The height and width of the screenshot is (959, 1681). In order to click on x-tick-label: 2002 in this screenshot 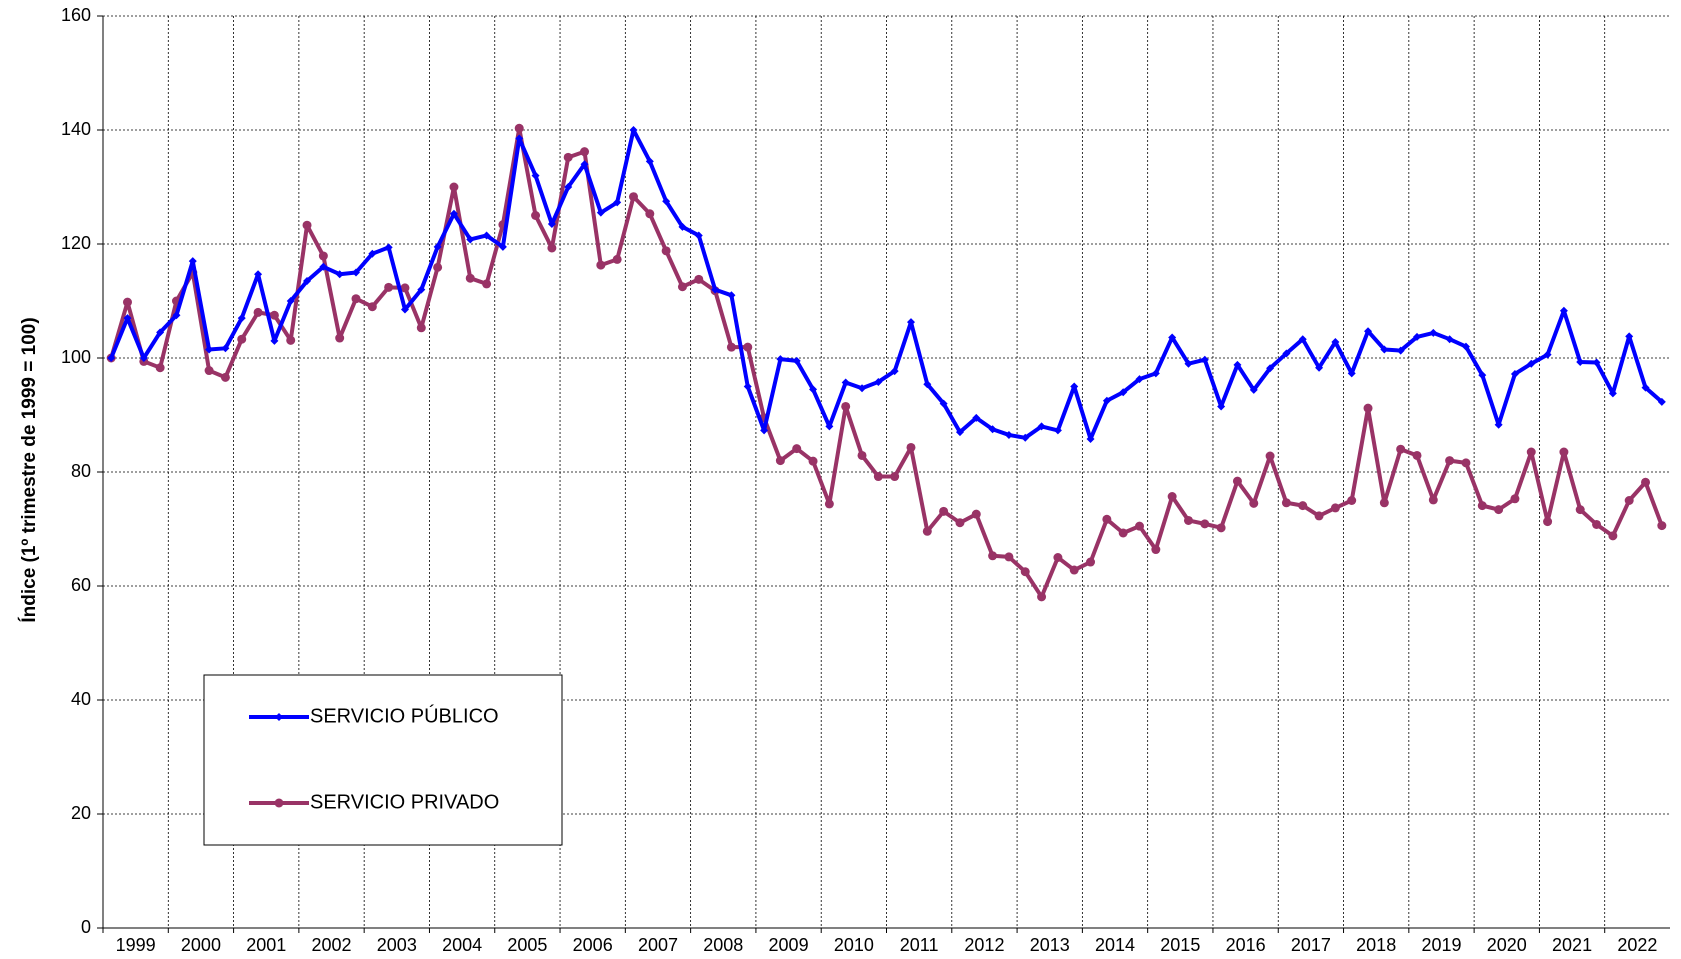, I will do `click(331, 945)`.